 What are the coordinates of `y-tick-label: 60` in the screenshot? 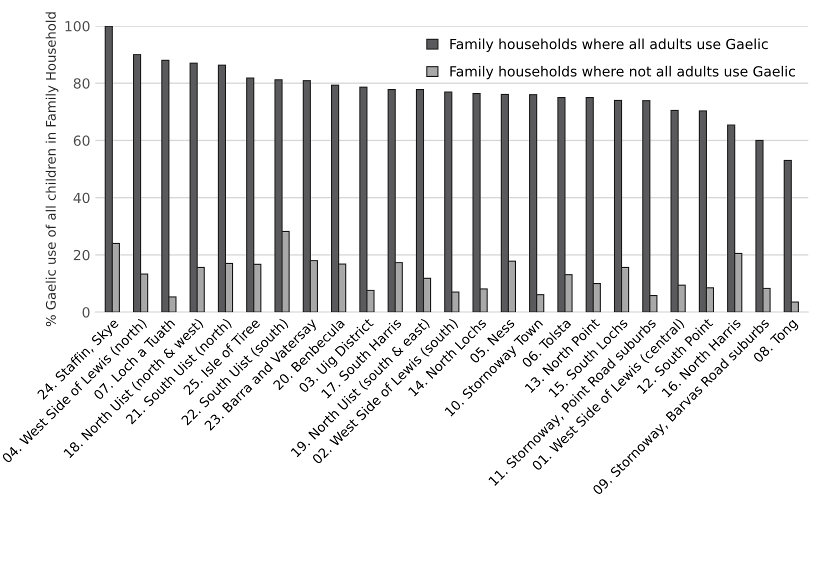 It's located at (82, 140).